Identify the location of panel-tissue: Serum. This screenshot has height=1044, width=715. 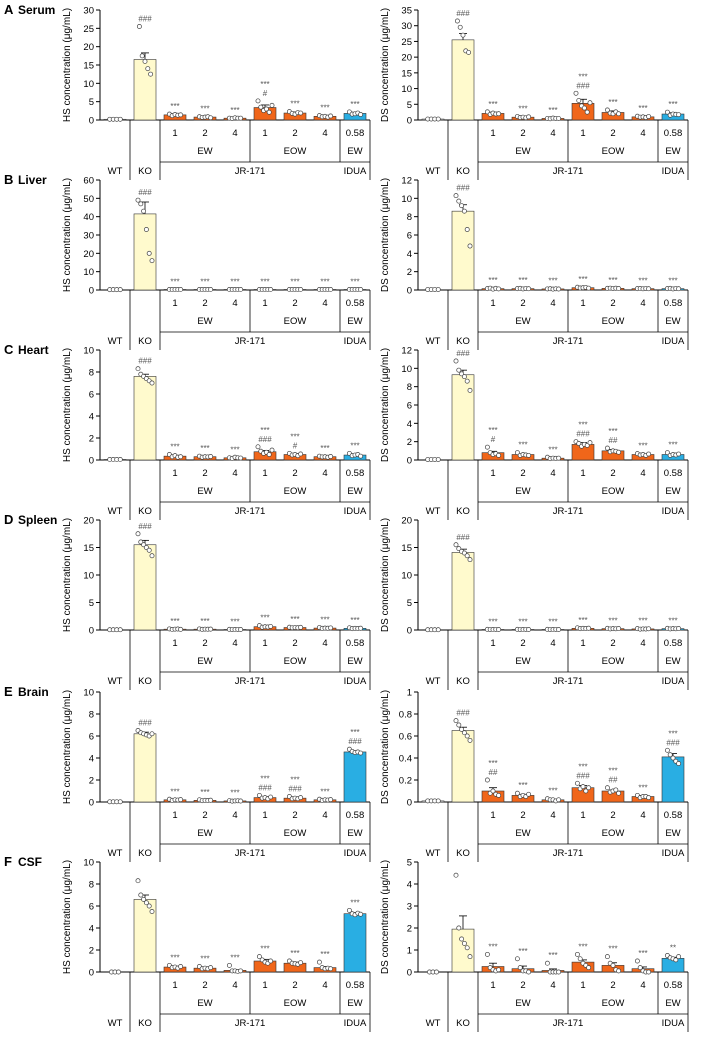
(36, 10).